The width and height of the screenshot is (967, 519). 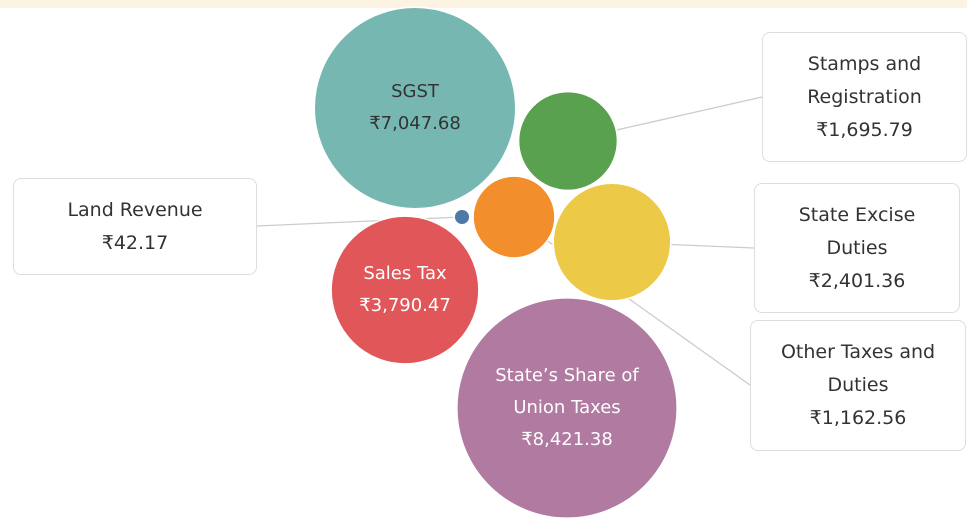 I want to click on value-label: ₹7,047.68, so click(x=415, y=123).